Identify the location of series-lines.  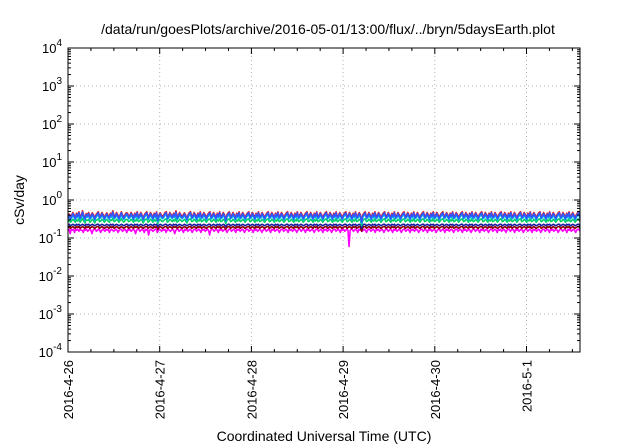
(324, 228).